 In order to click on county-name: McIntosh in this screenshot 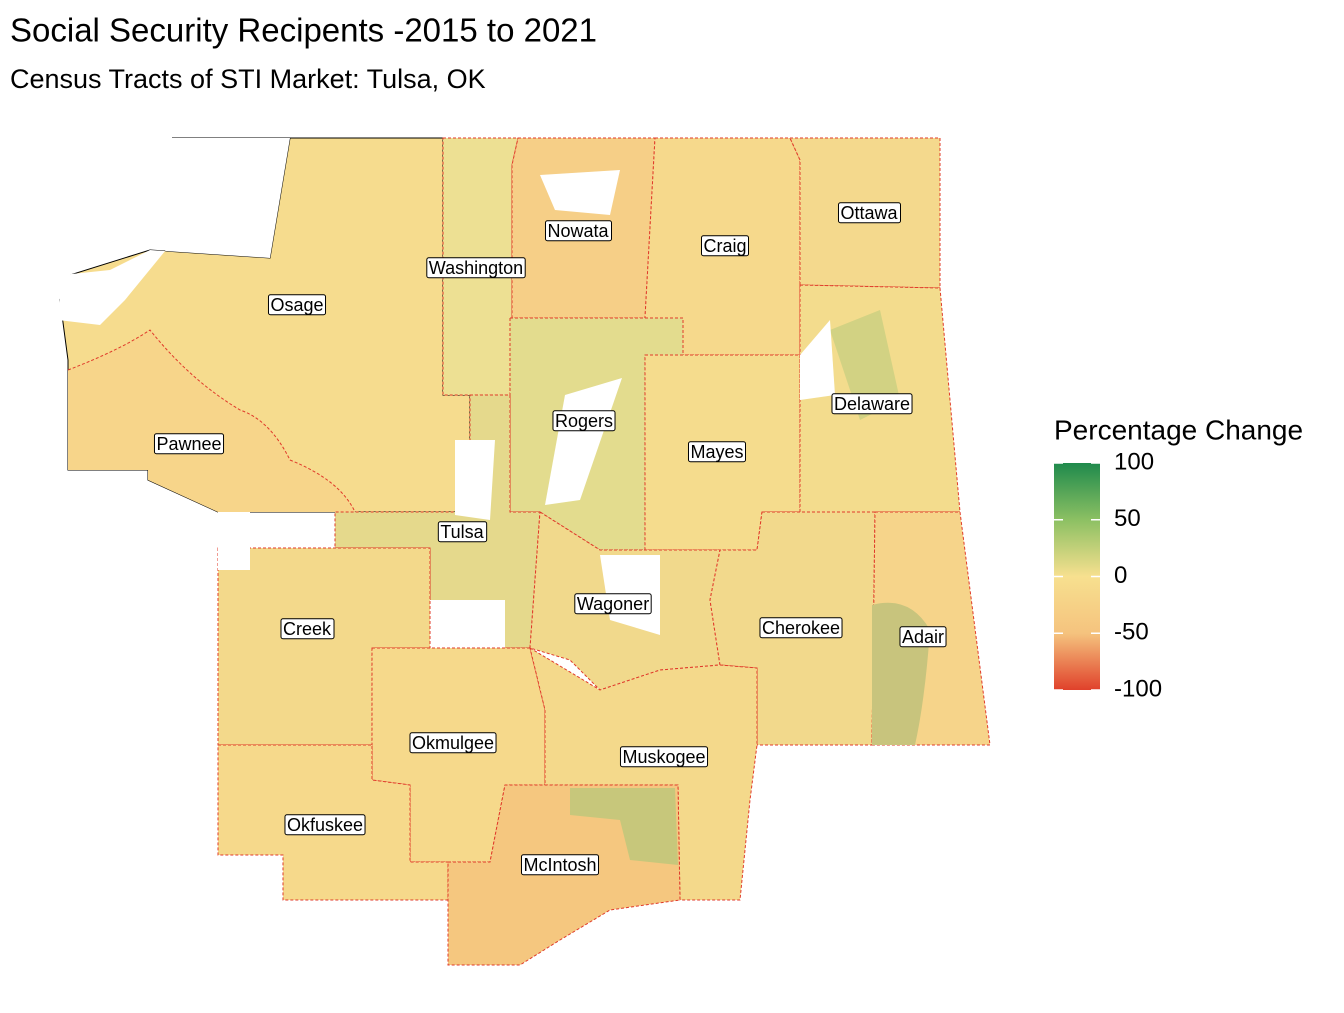, I will do `click(559, 865)`.